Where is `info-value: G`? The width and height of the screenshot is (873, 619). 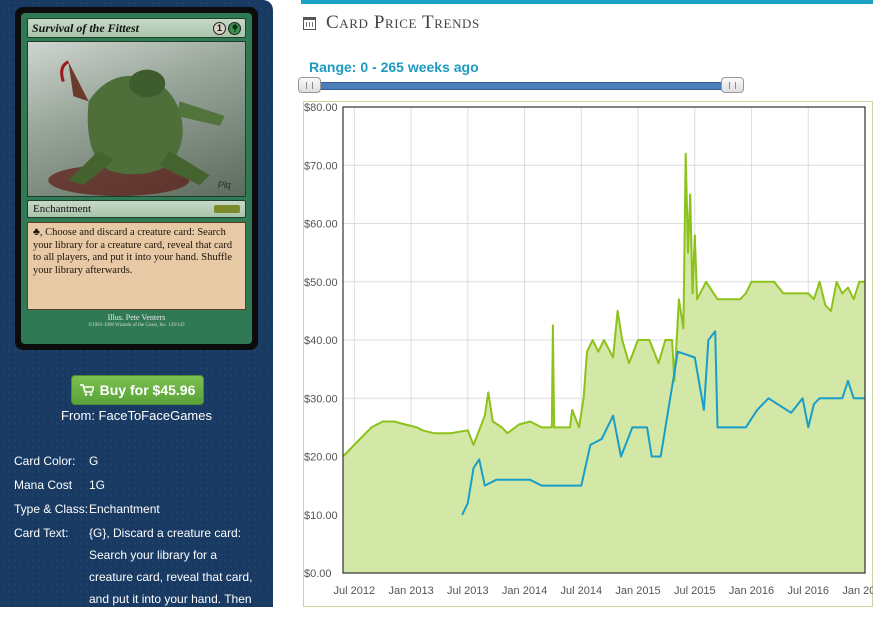 info-value: G is located at coordinates (94, 461).